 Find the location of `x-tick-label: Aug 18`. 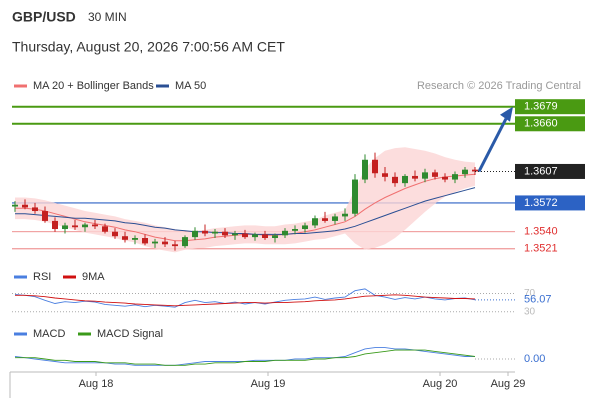

x-tick-label: Aug 18 is located at coordinates (96, 384).